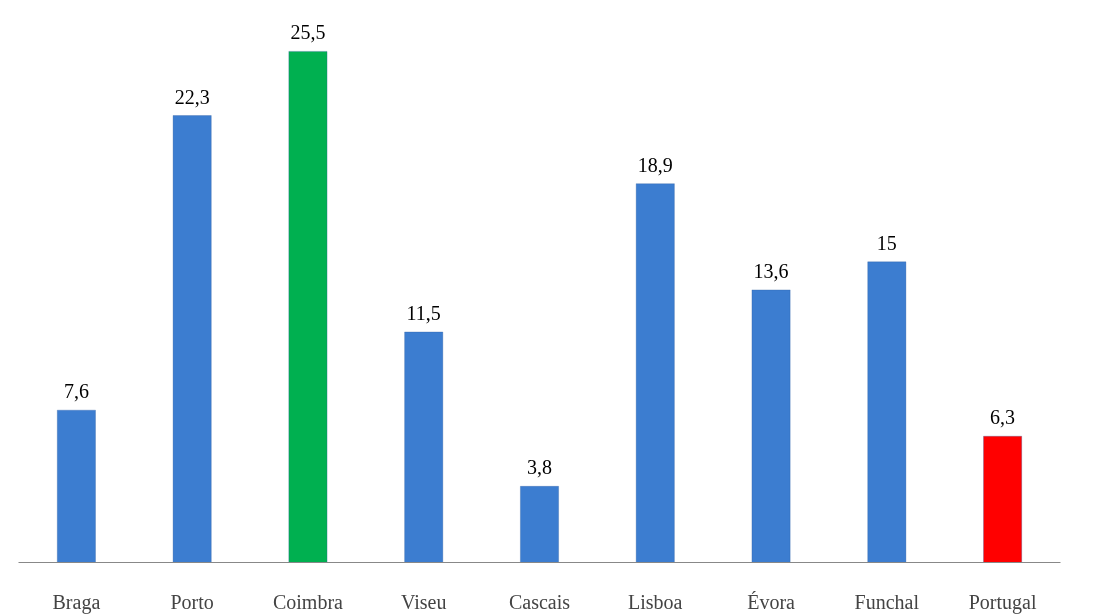 The width and height of the screenshot is (1109, 615). I want to click on data-label: 22,3, so click(192, 96).